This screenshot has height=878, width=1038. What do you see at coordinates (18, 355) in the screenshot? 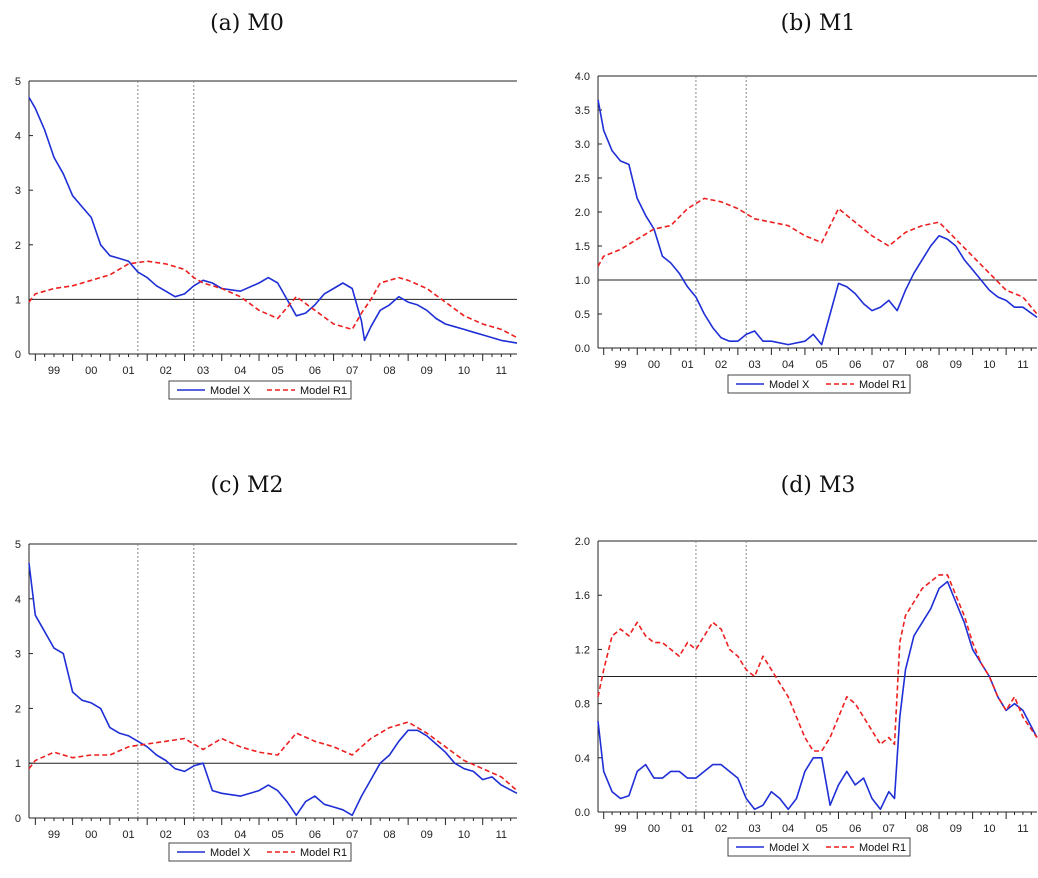
I see `y-tick-label: 0` at bounding box center [18, 355].